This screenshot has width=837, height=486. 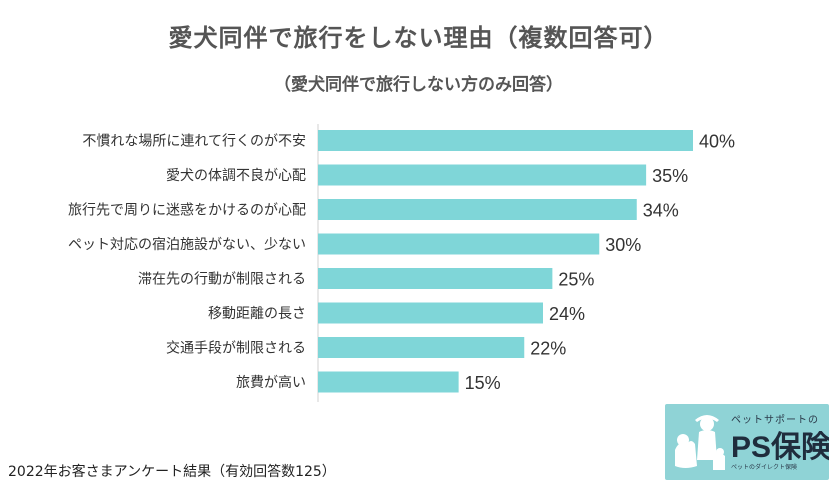 What do you see at coordinates (172, 472) in the screenshot?
I see `survey-footnote: 2022年お客さまアンケート結果（有効回答数125）` at bounding box center [172, 472].